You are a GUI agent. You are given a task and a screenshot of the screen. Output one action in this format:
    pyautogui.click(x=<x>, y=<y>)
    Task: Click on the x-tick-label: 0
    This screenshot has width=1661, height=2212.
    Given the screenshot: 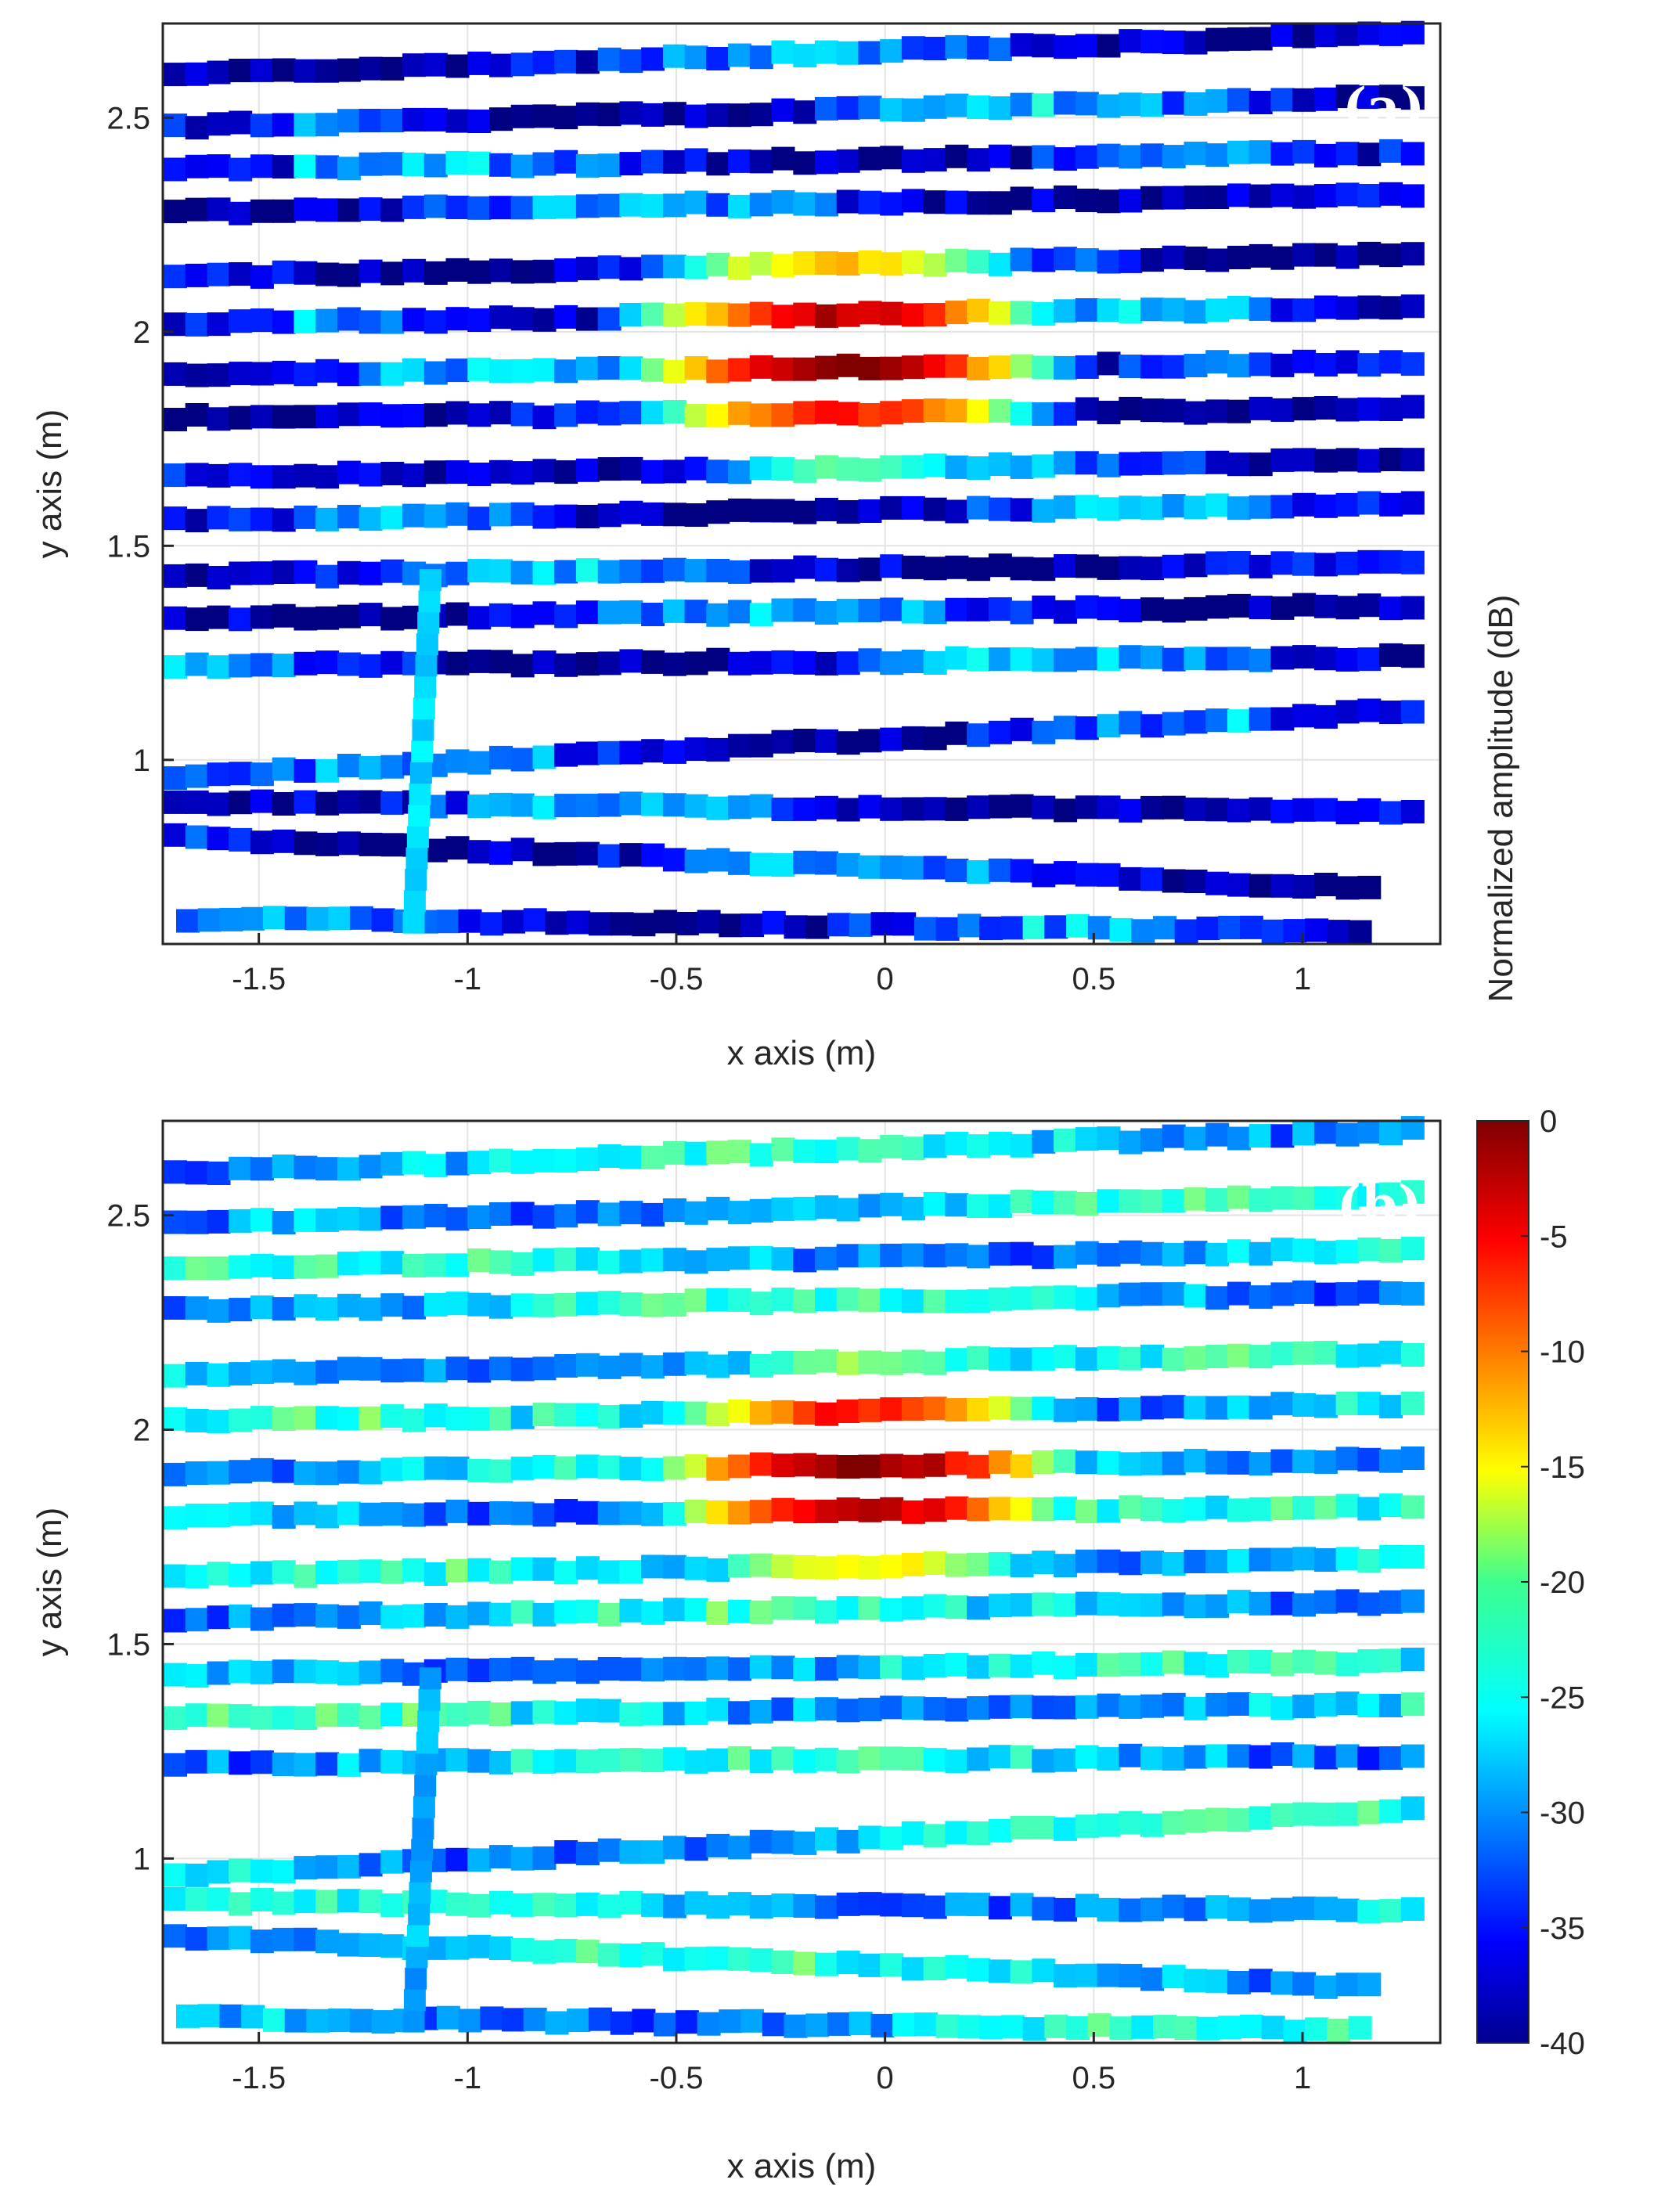 What is the action you would take?
    pyautogui.click(x=885, y=2078)
    